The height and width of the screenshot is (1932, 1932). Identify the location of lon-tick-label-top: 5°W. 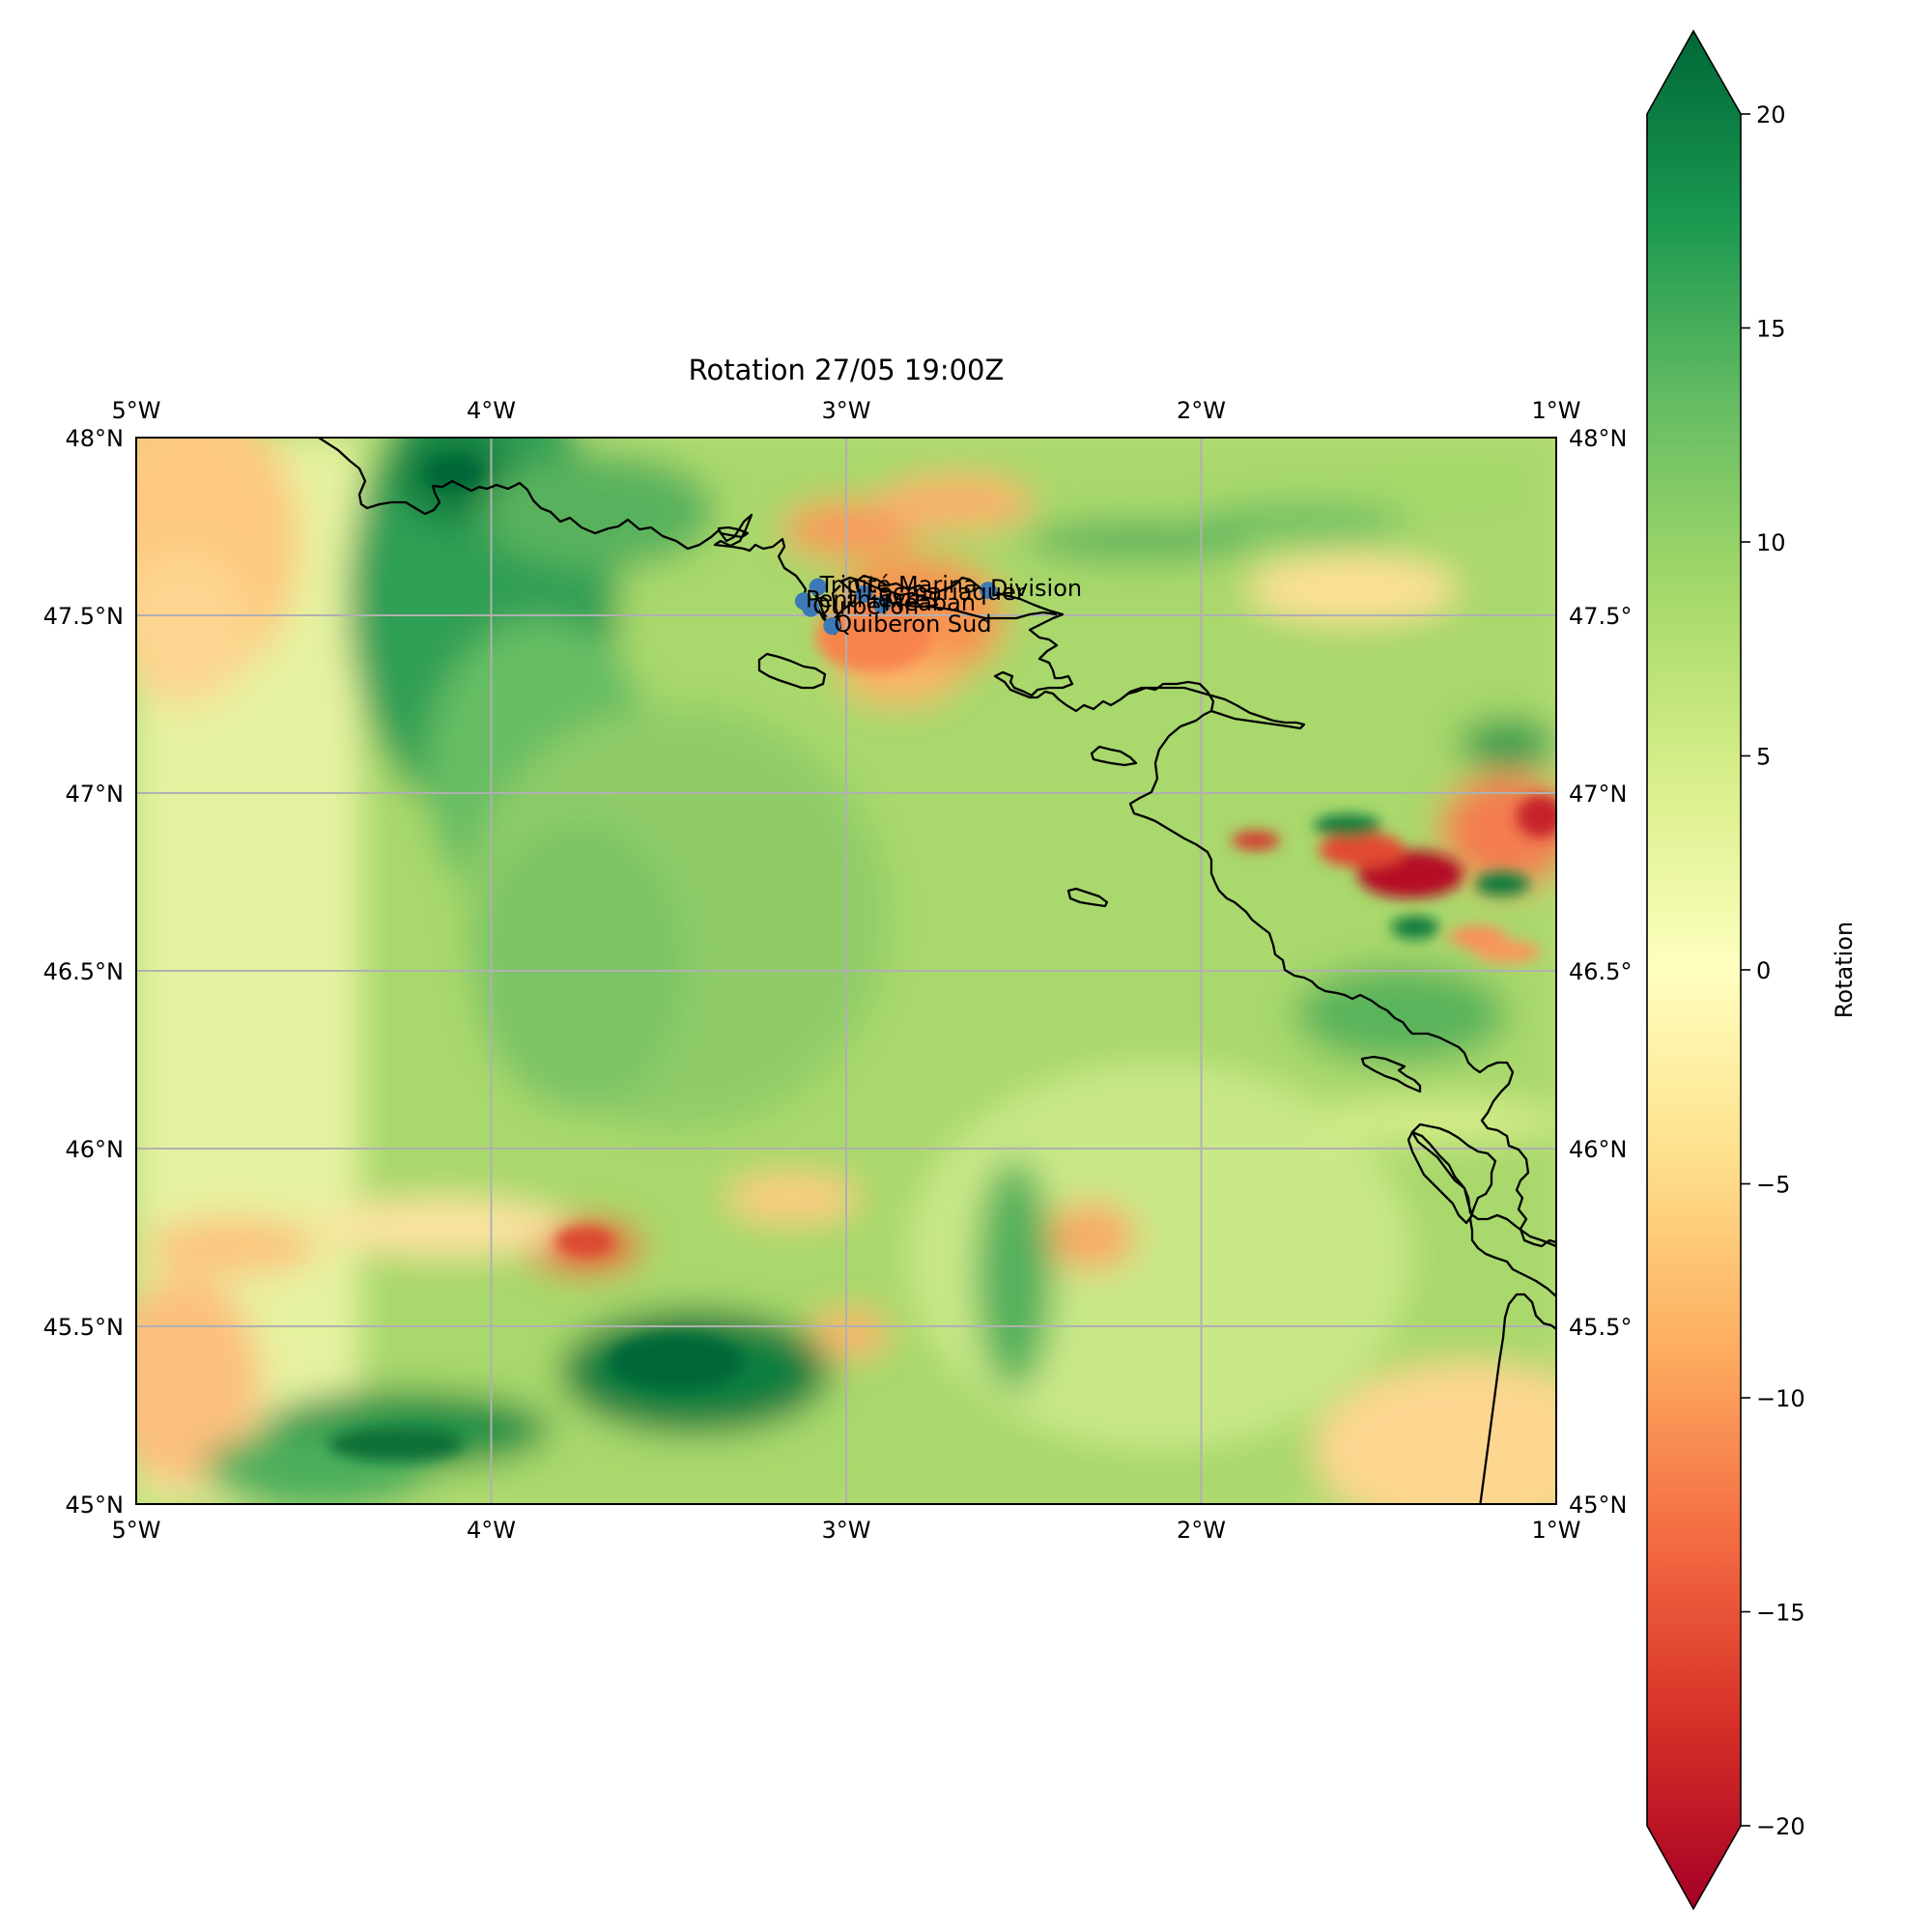
(136, 410).